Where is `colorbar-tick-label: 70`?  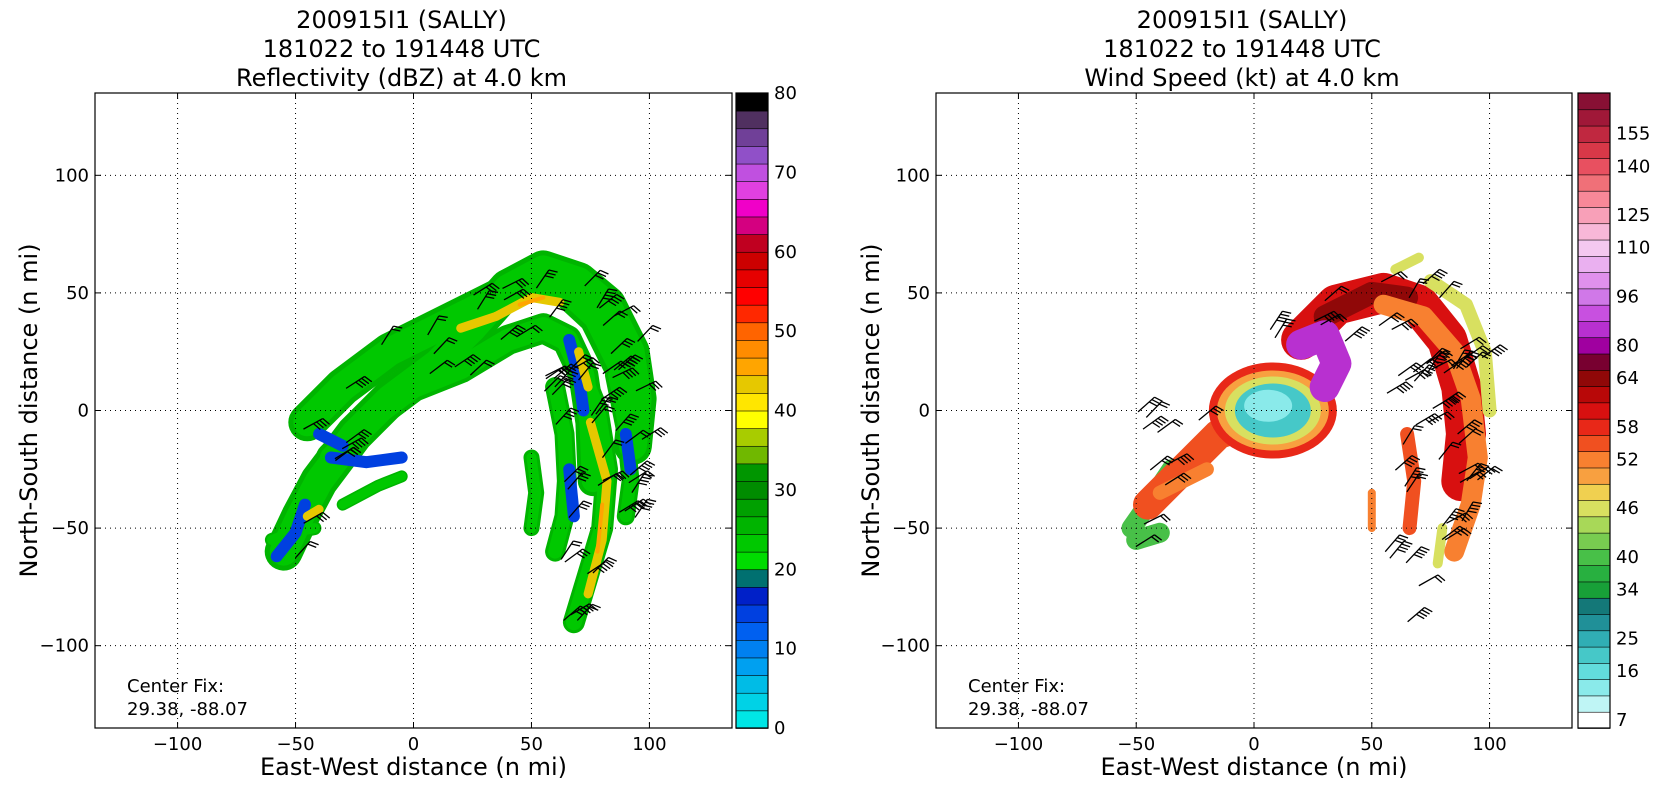 colorbar-tick-label: 70 is located at coordinates (785, 172).